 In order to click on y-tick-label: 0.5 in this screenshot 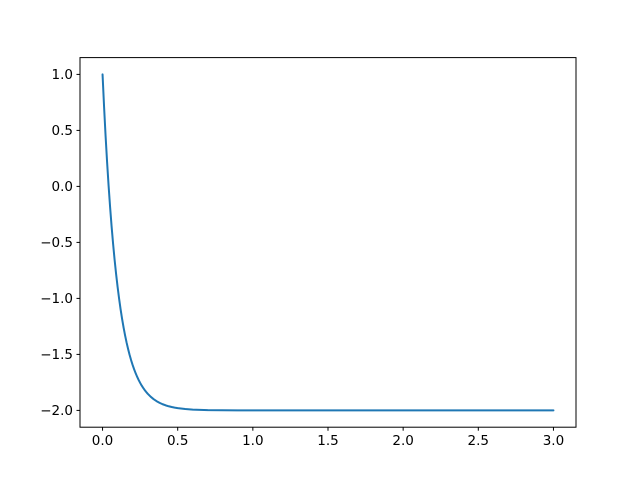, I will do `click(62, 131)`.